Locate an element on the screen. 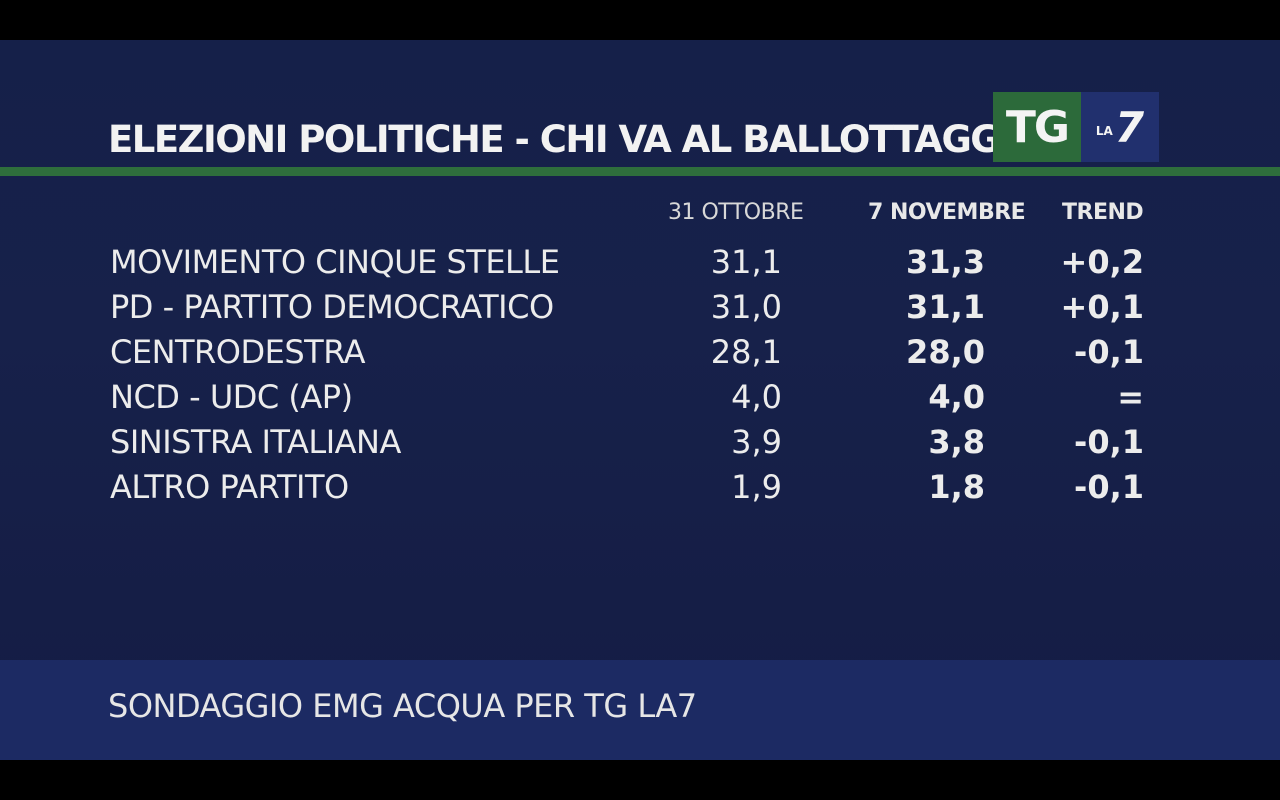 This screenshot has height=800, width=1280. value-nov7: 31,1 is located at coordinates (945, 307).